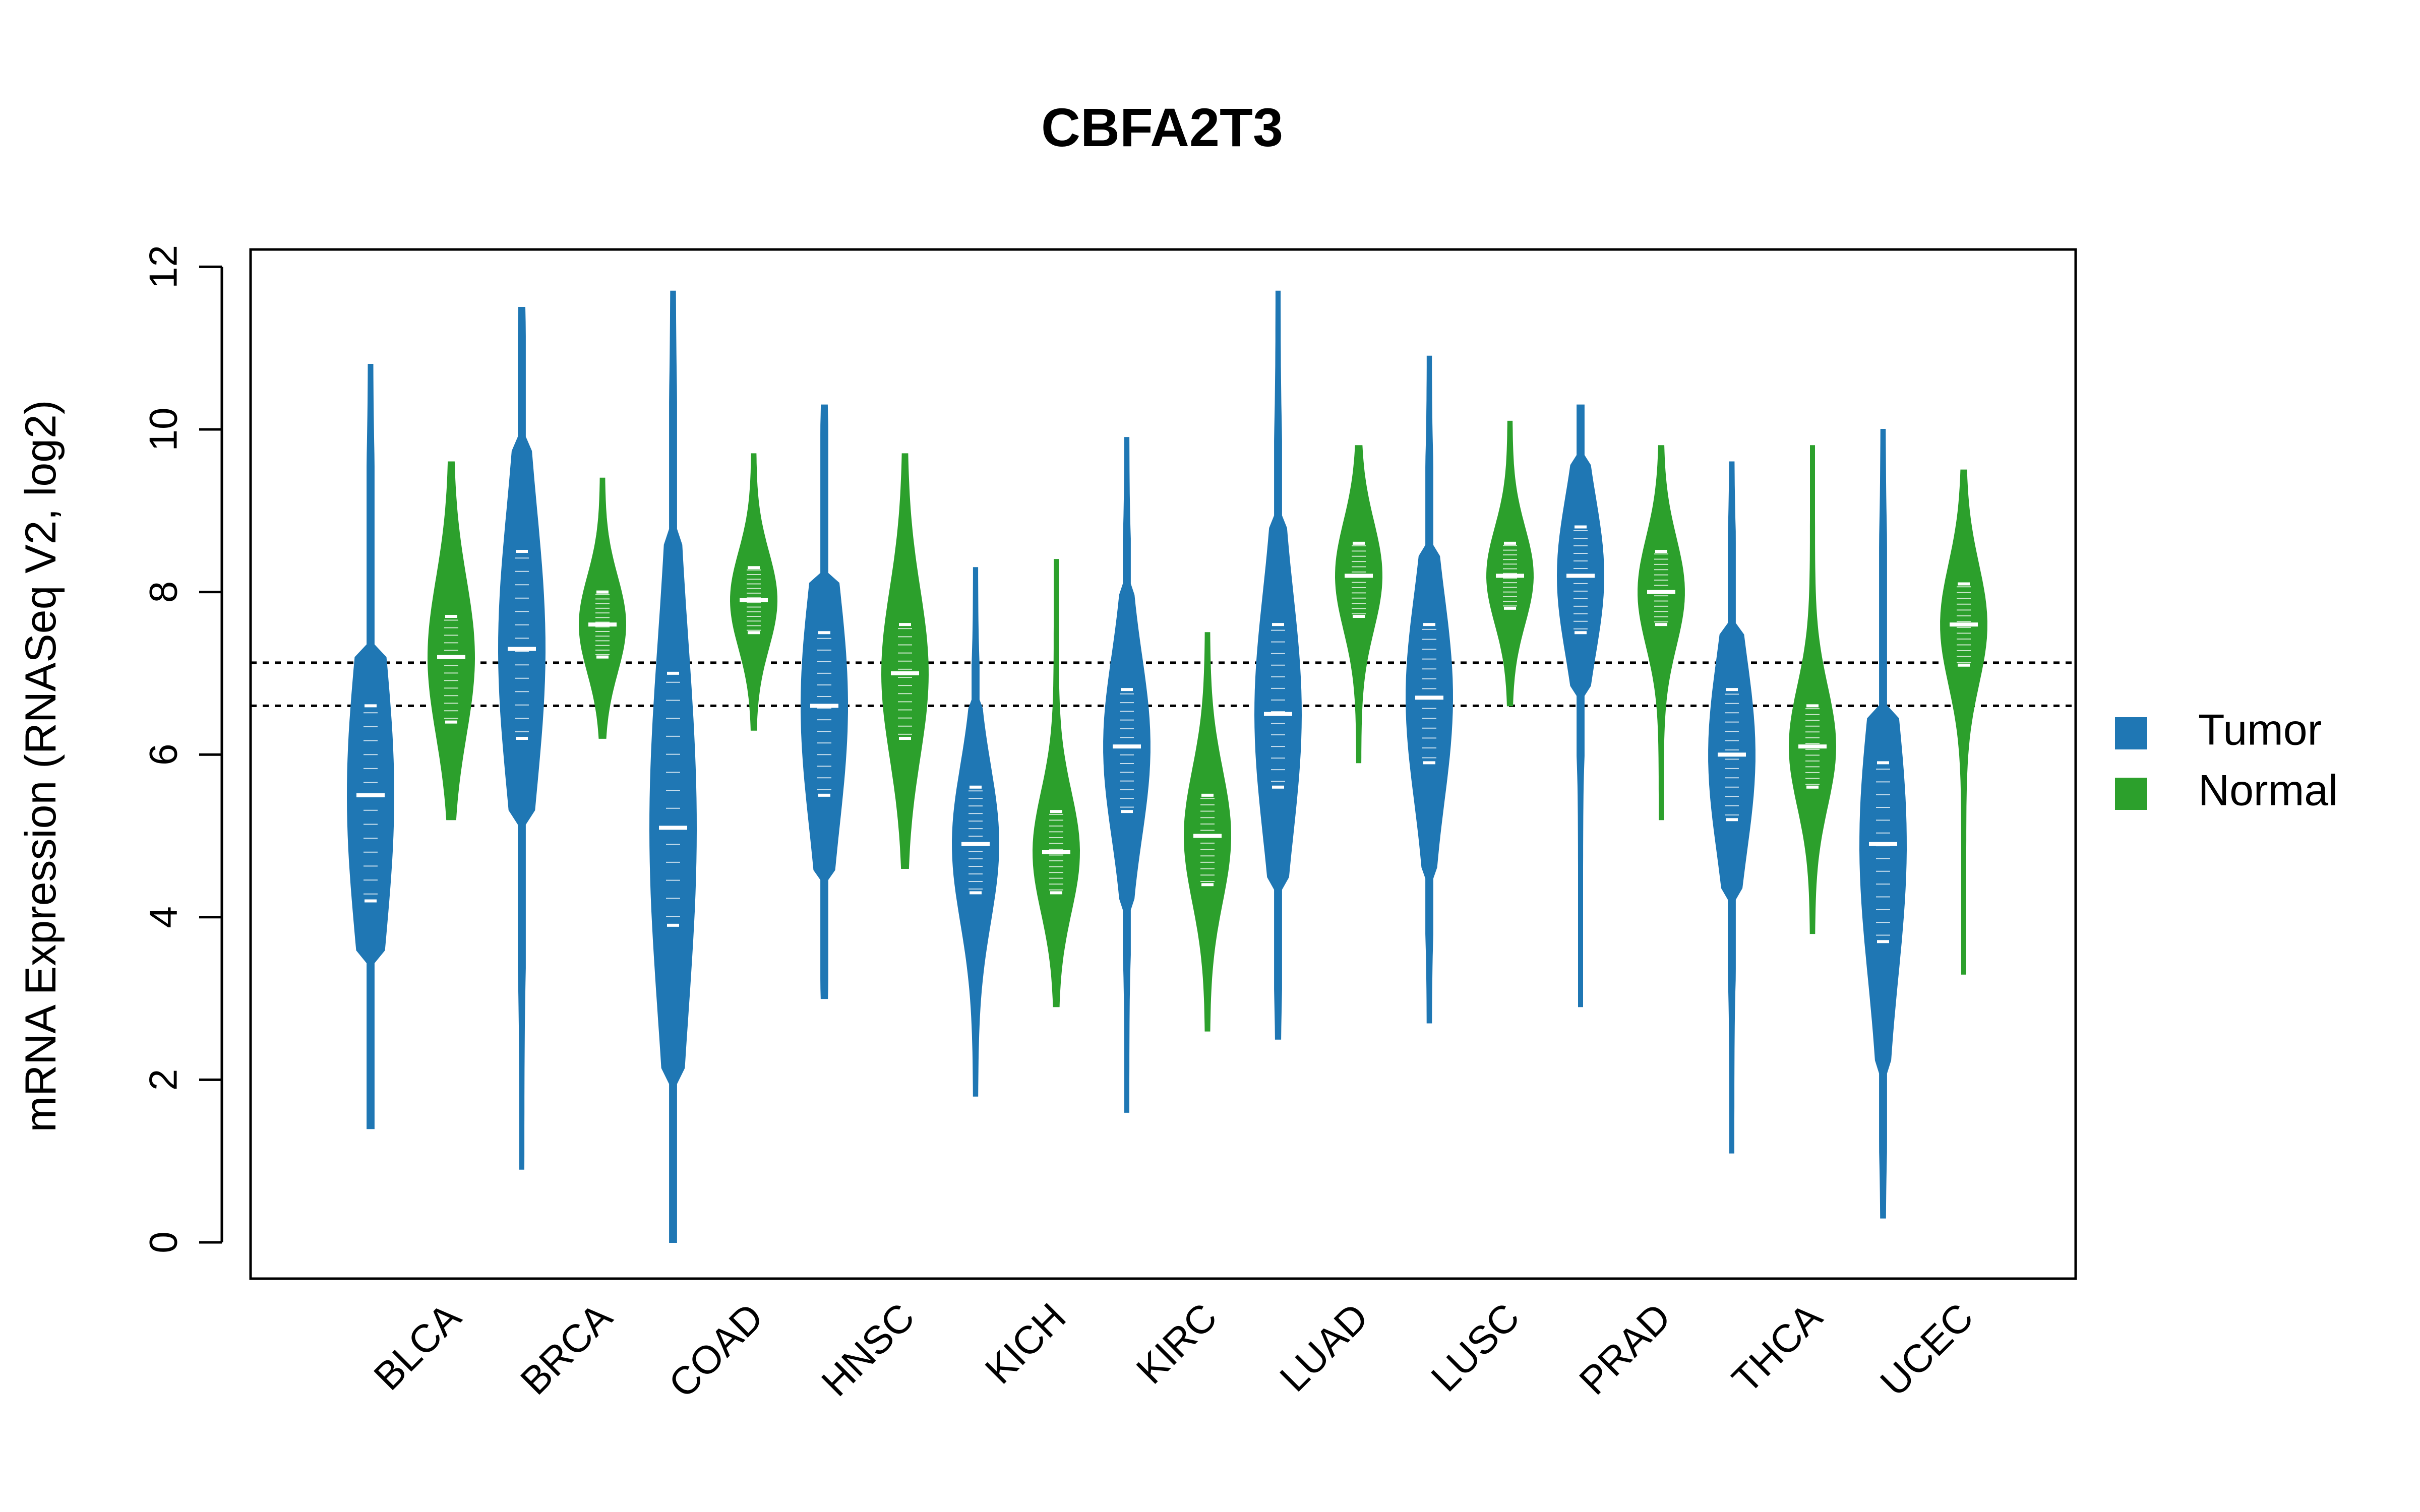 The width and height of the screenshot is (2420, 1512). I want to click on chart-title: CBFA2T3, so click(1162, 127).